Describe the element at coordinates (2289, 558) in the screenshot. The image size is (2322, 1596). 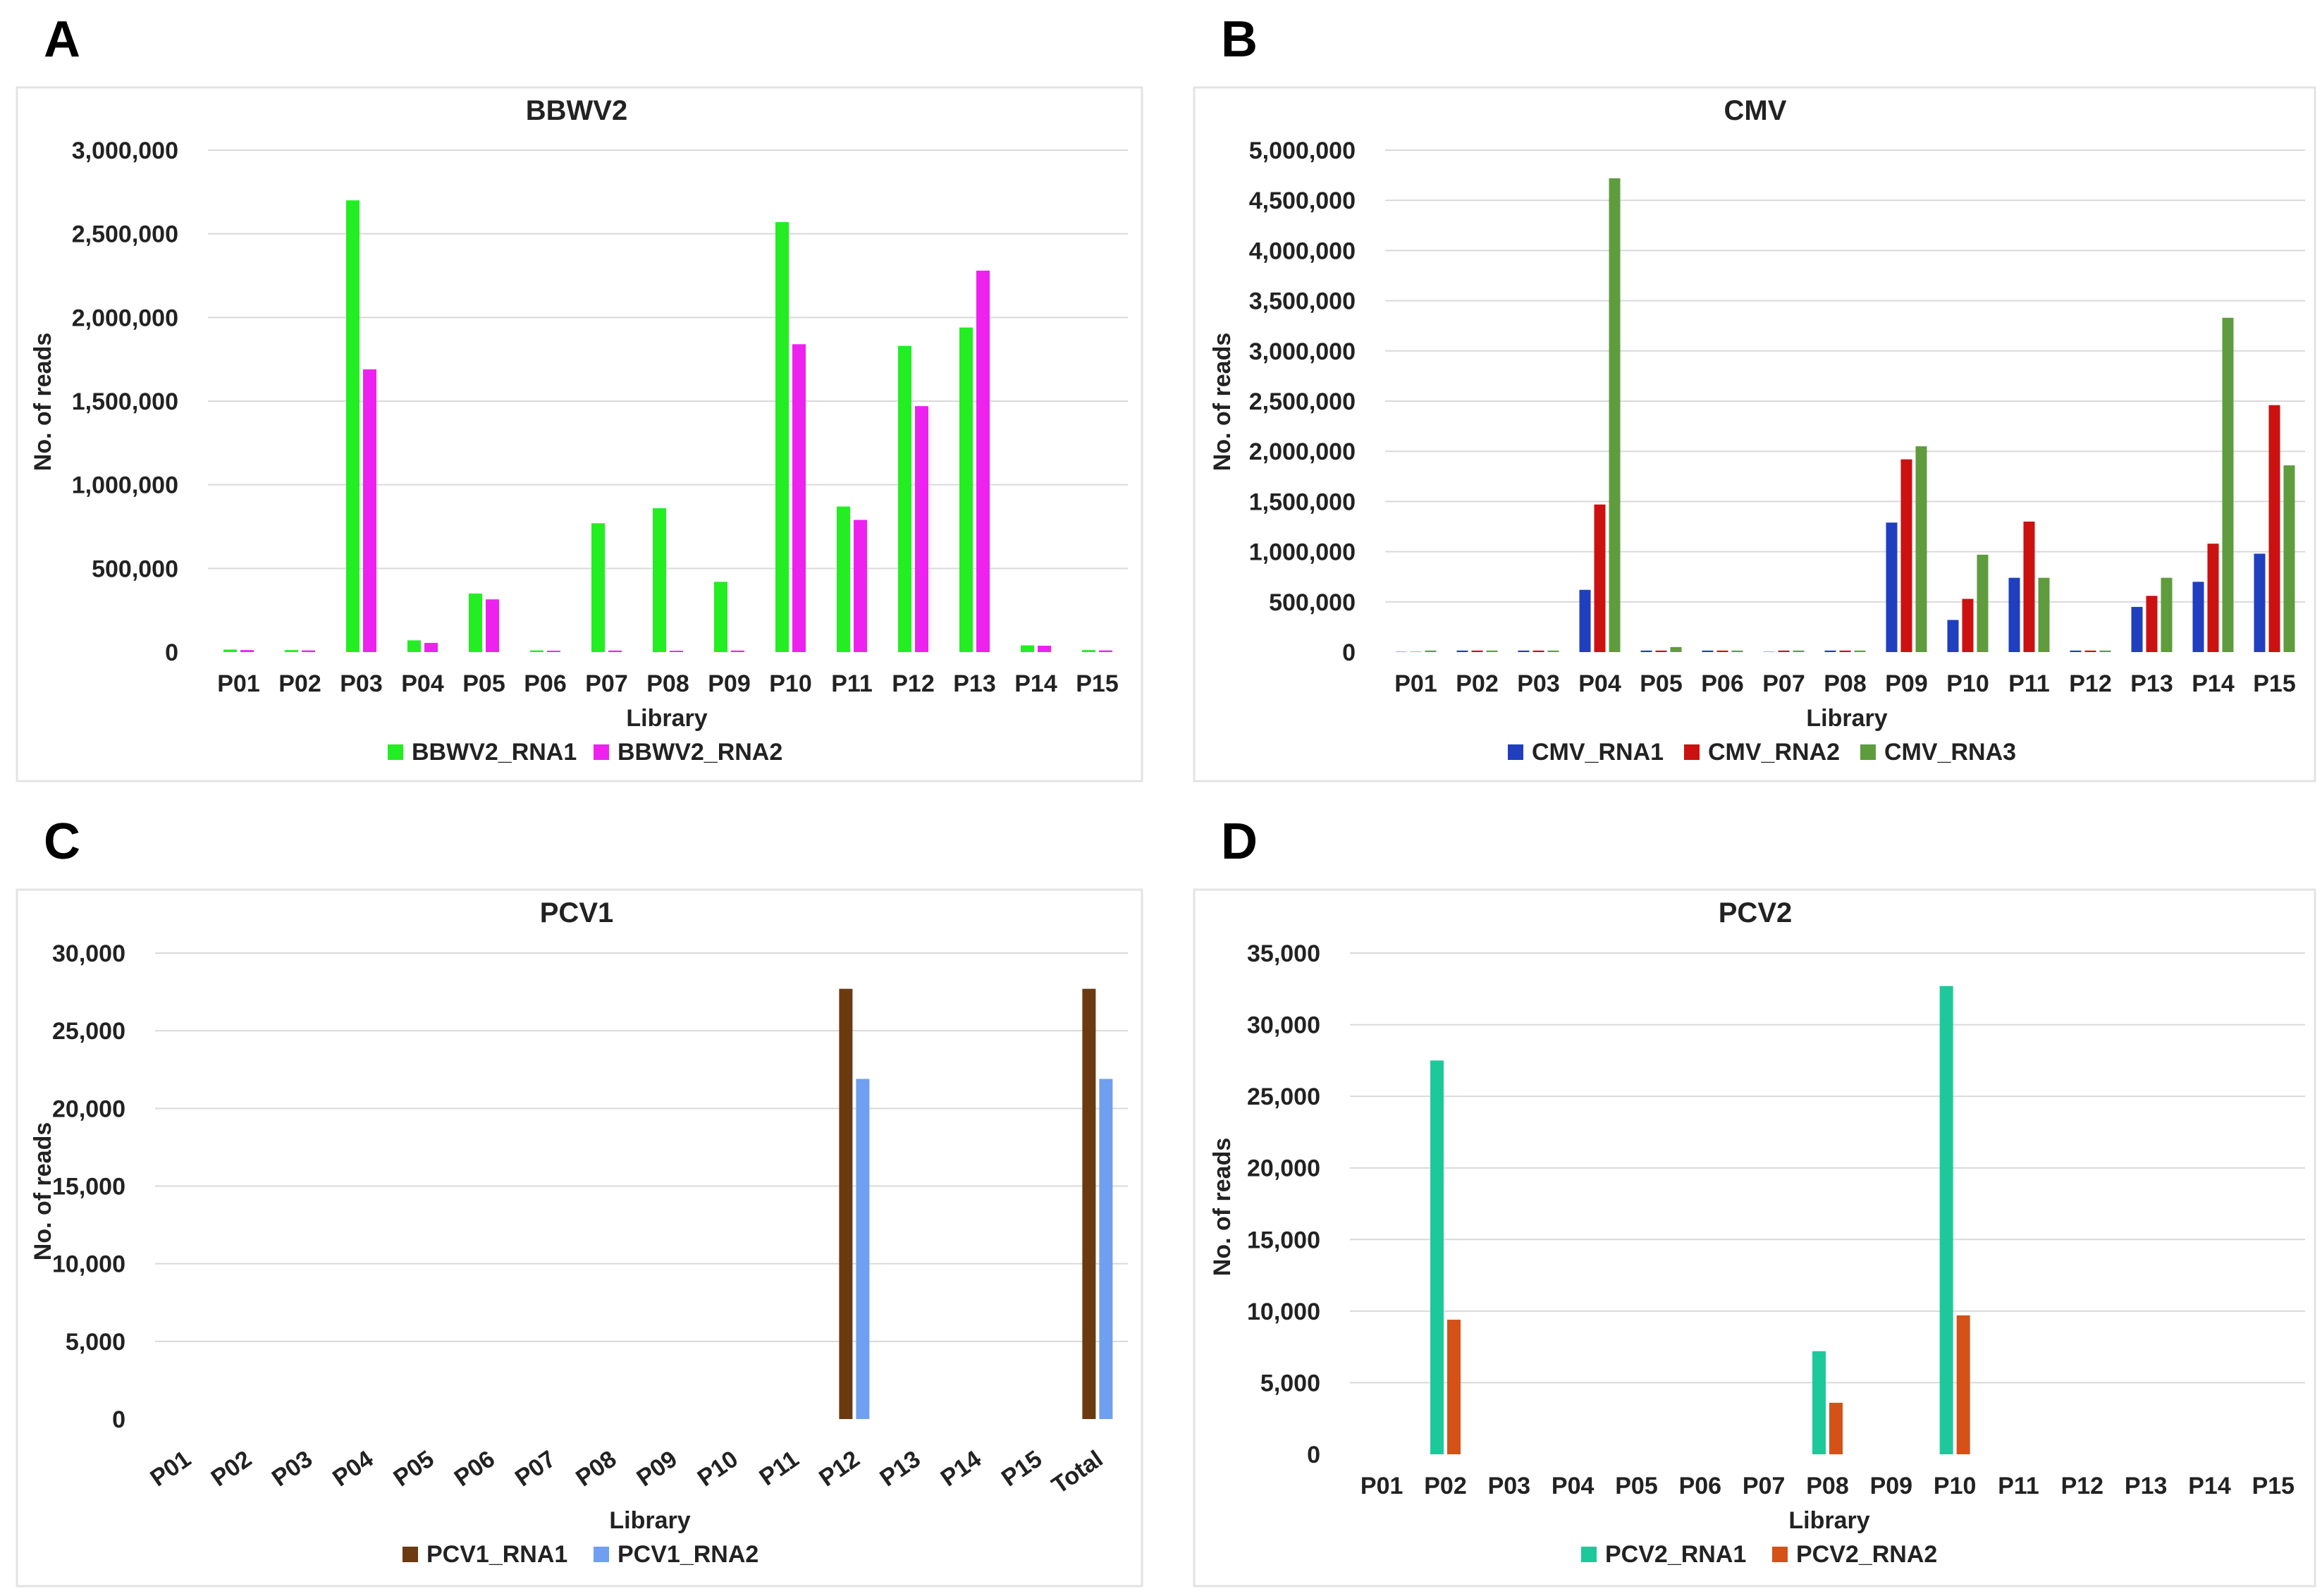
I see `bar-CMV_RNA3-P15` at that location.